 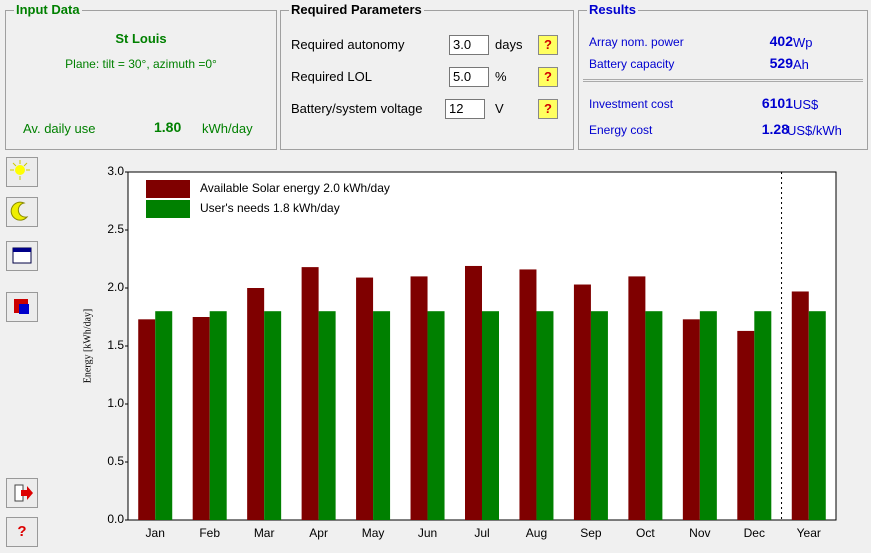 I want to click on x-tick-label: Jan, so click(x=155, y=533).